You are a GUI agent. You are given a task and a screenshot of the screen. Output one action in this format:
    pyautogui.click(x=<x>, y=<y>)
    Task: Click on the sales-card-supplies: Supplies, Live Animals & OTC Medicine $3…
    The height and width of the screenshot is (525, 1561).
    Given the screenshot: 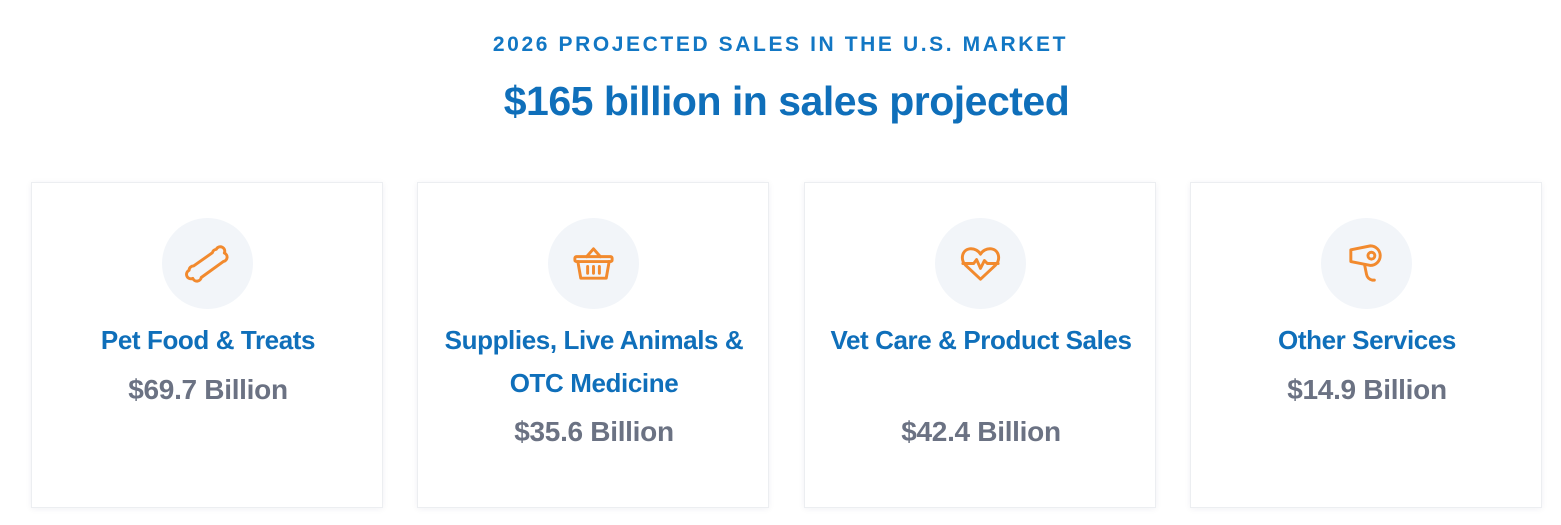 What is the action you would take?
    pyautogui.click(x=593, y=345)
    